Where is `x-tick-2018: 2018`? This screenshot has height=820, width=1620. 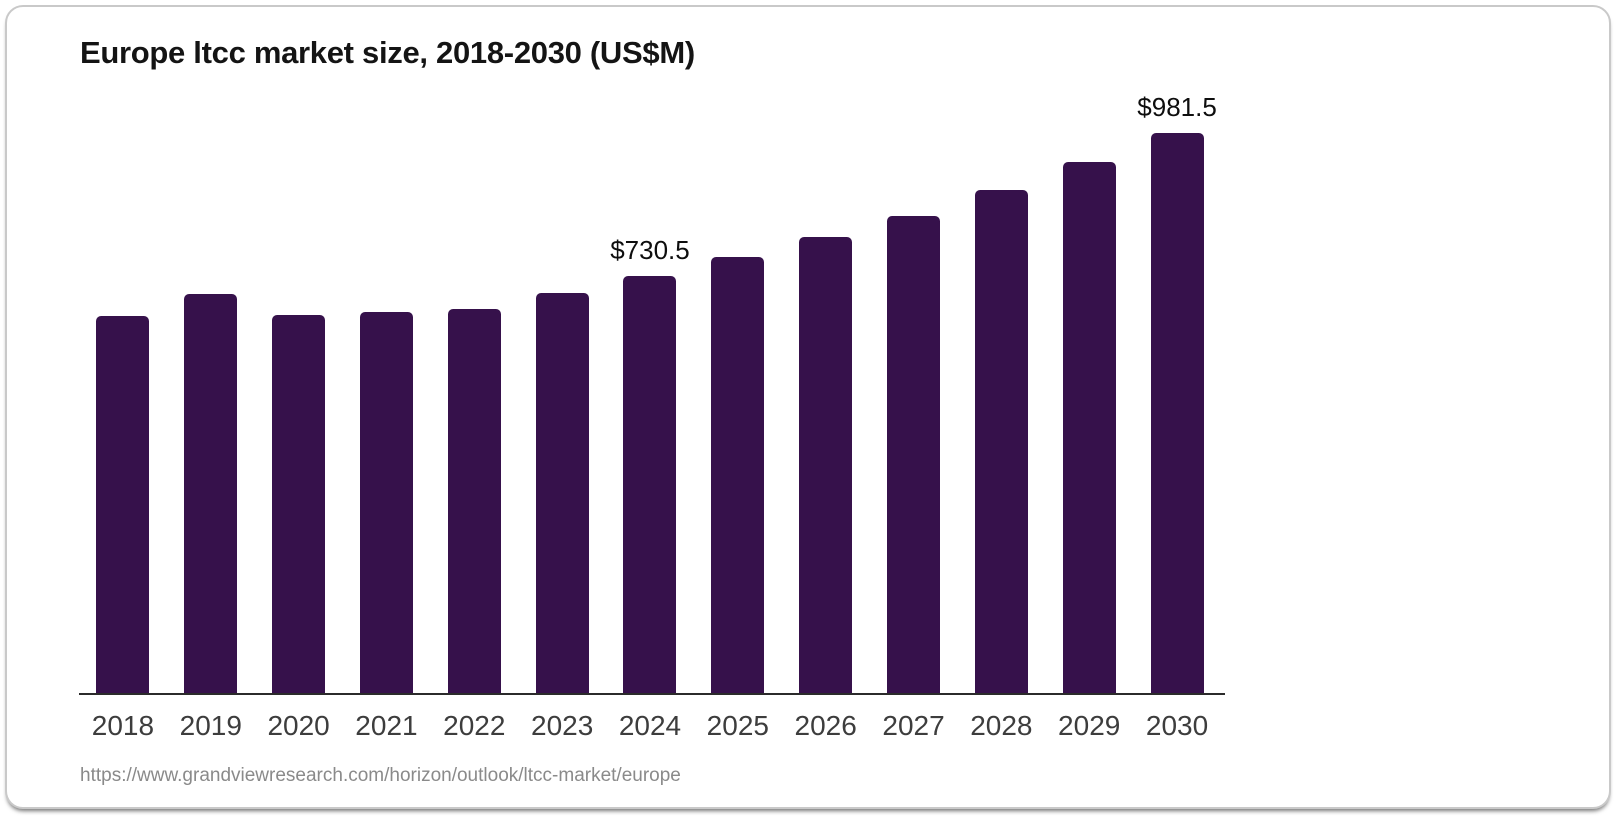 x-tick-2018: 2018 is located at coordinates (123, 725).